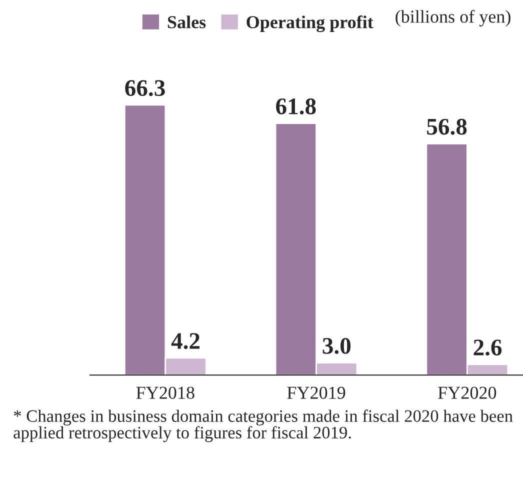 The image size is (523, 479). Describe the element at coordinates (488, 348) in the screenshot. I see `data-label: 2.6` at that location.